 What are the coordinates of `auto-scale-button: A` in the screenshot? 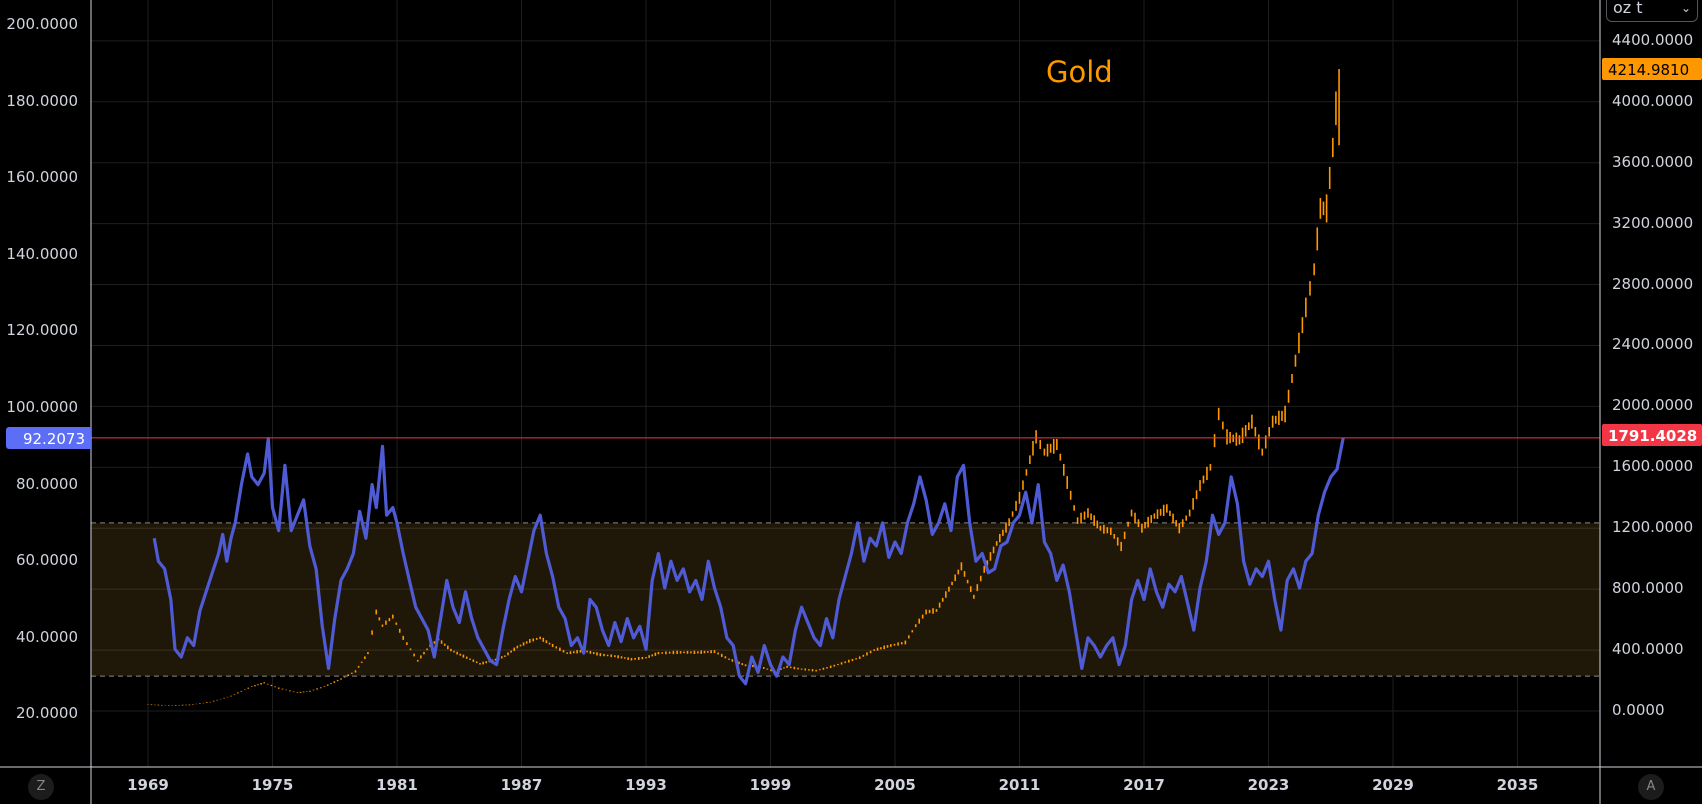 It's located at (1651, 787).